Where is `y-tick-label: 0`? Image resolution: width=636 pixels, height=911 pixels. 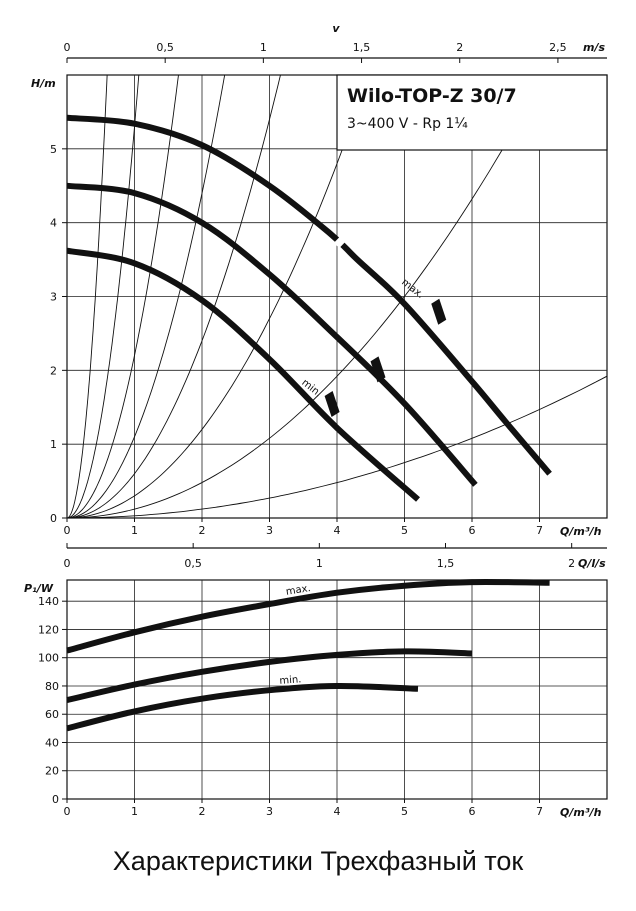 y-tick-label: 0 is located at coordinates (53, 518).